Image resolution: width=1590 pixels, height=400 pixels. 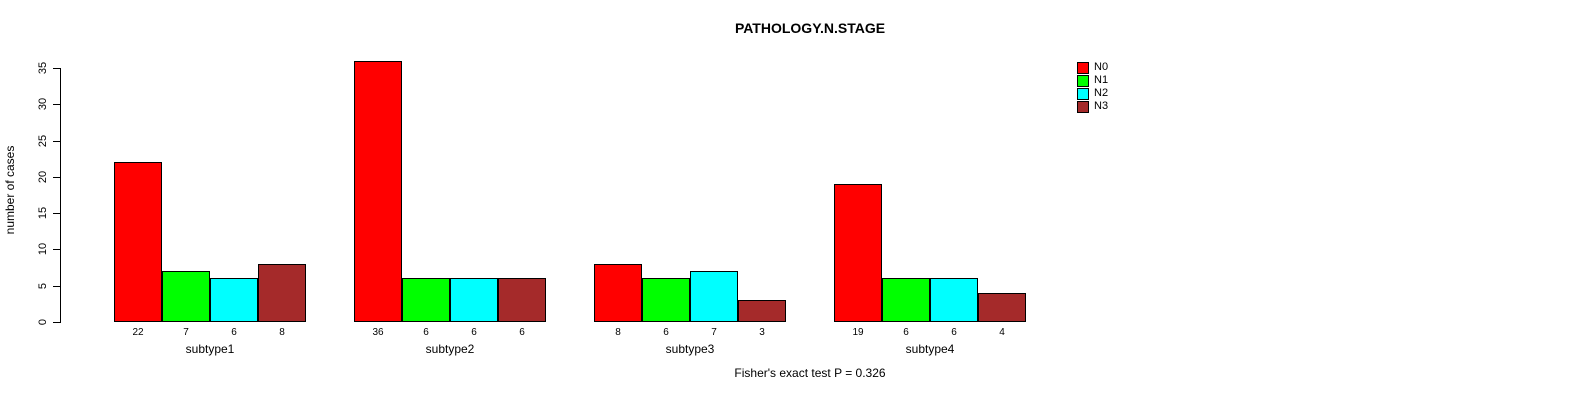 What do you see at coordinates (450, 349) in the screenshot?
I see `x-category-label: subtype2` at bounding box center [450, 349].